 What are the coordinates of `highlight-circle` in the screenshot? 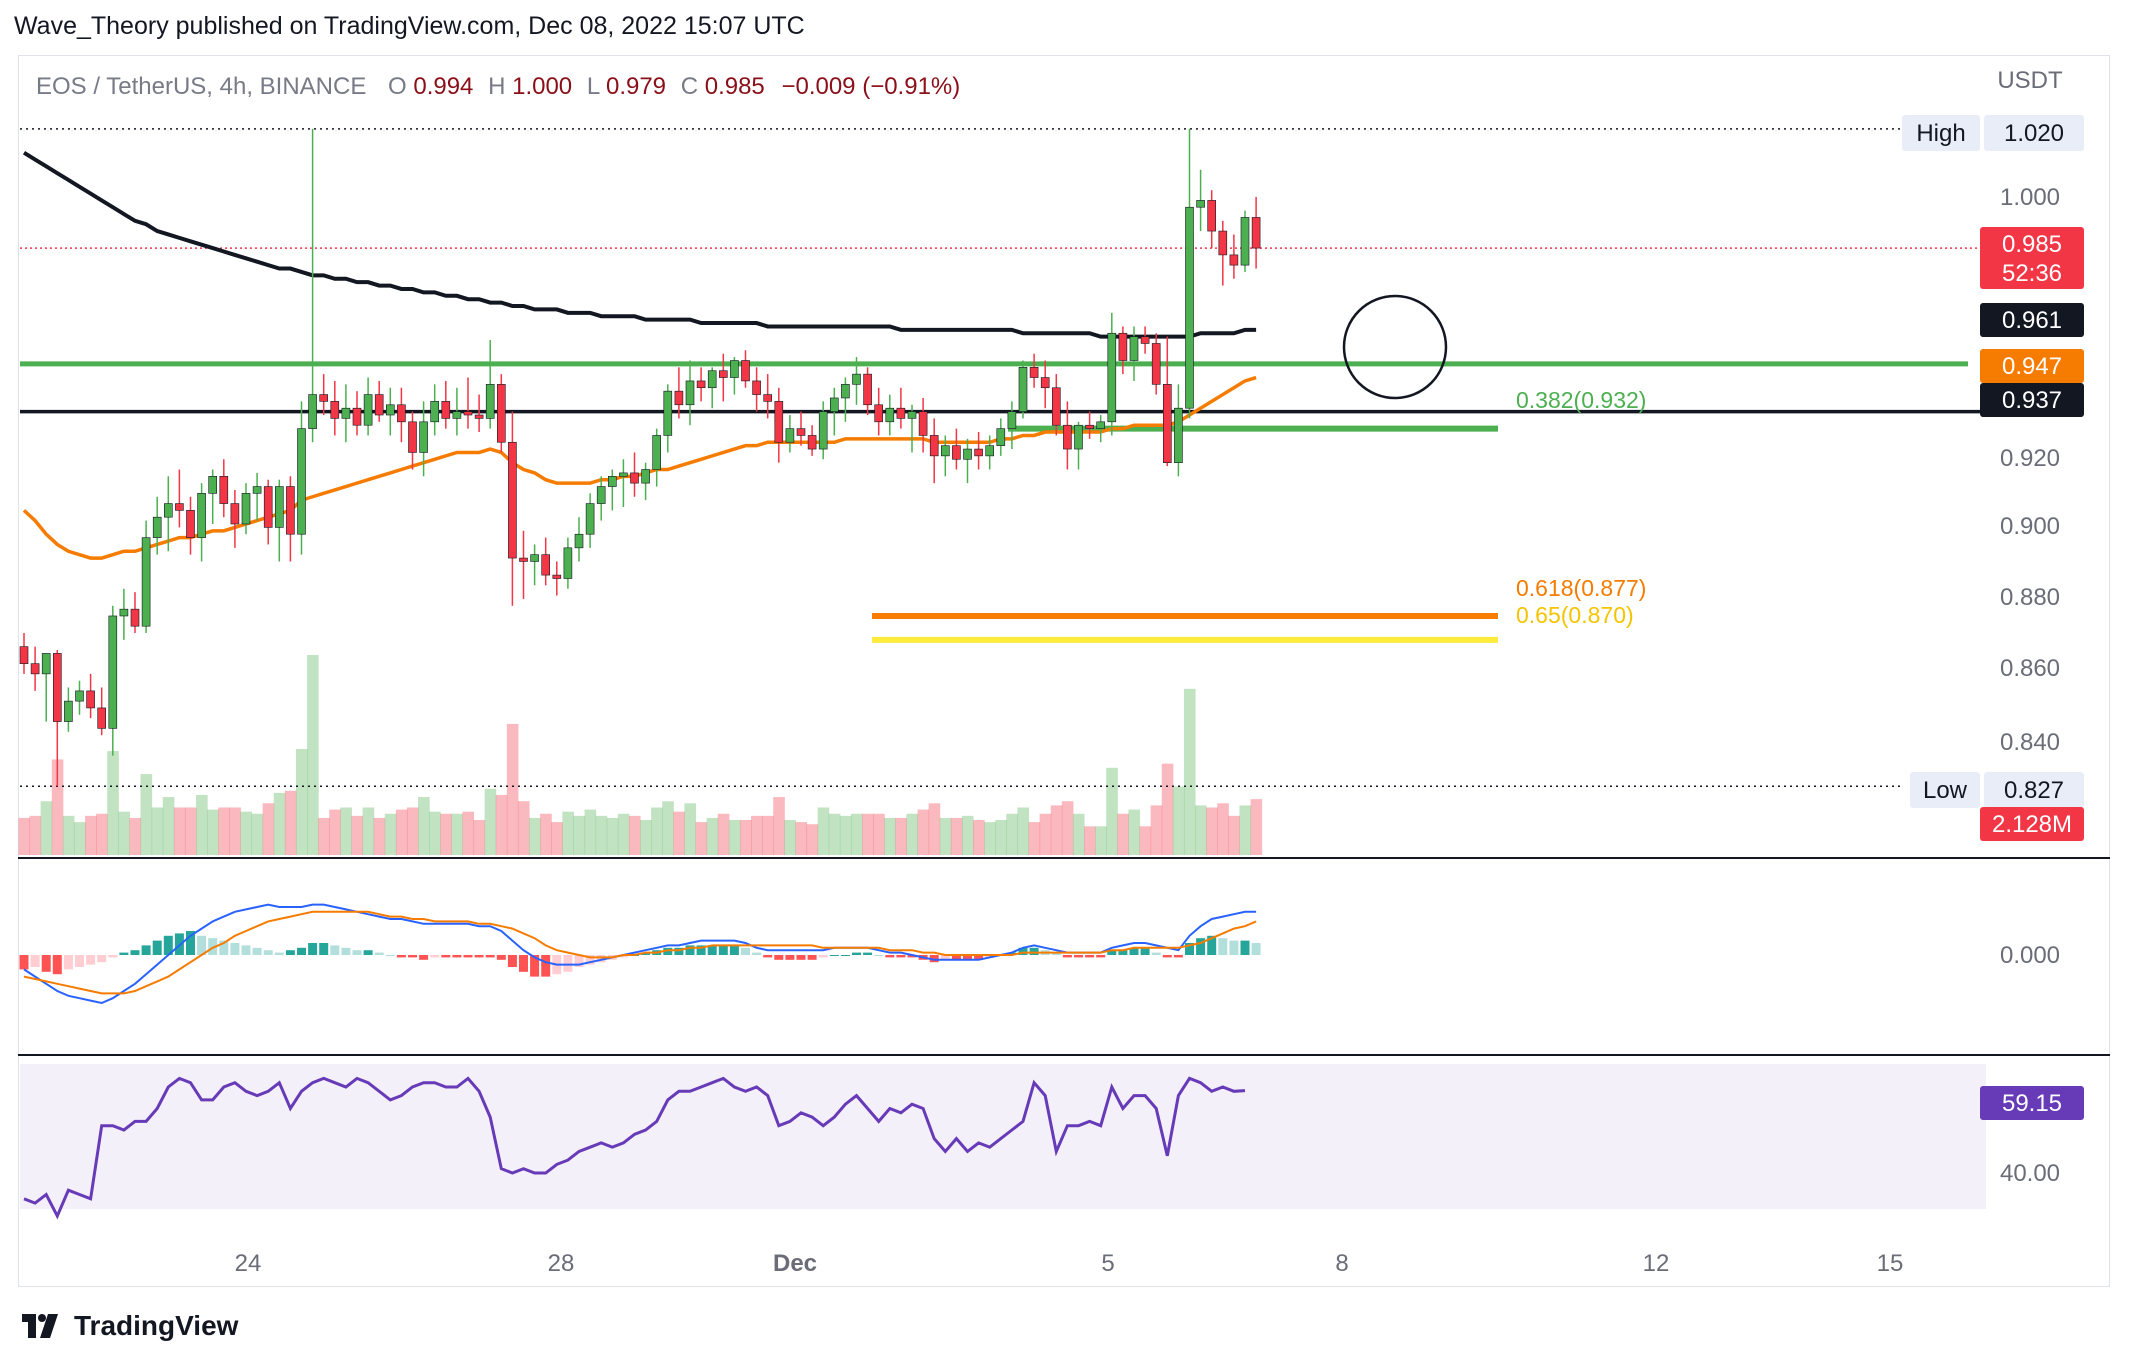 It's located at (1395, 347).